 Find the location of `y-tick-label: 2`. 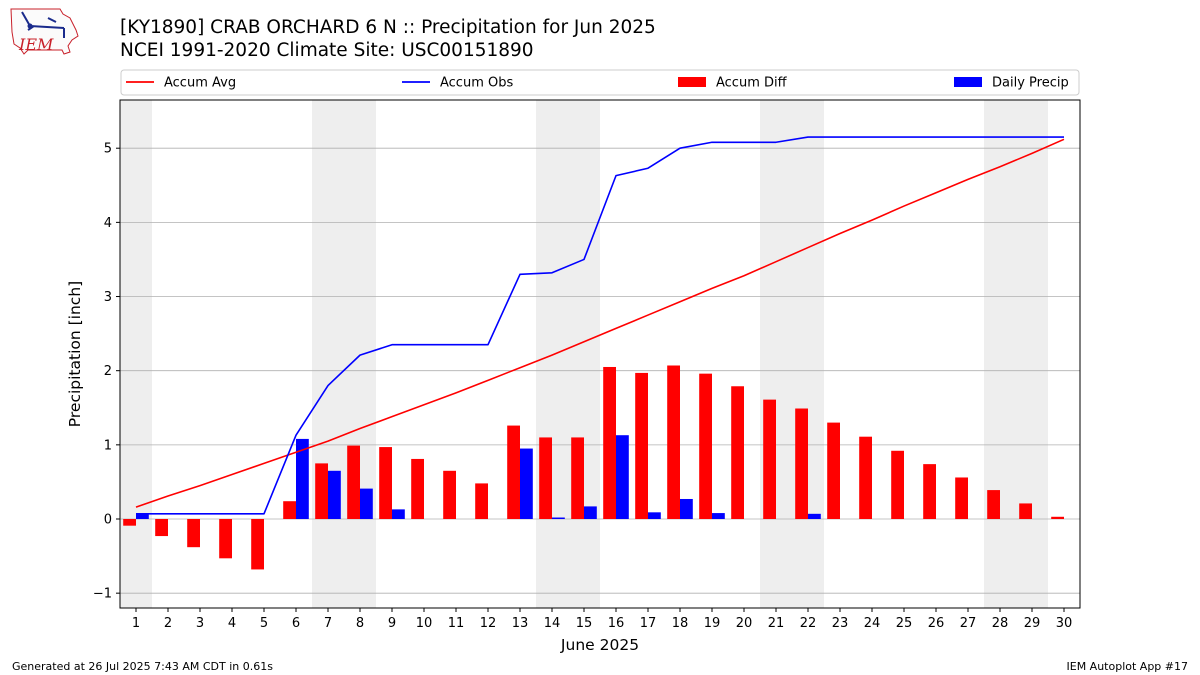

y-tick-label: 2 is located at coordinates (108, 371).